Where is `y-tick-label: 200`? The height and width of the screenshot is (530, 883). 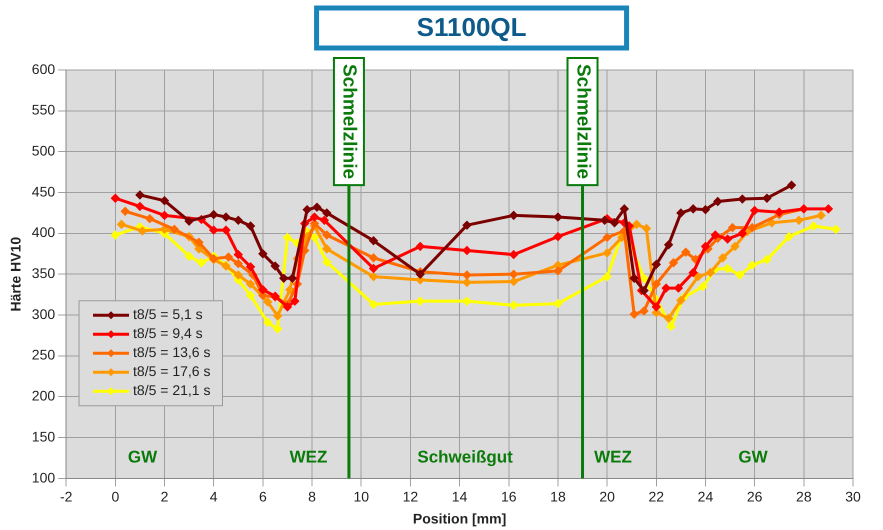 y-tick-label: 200 is located at coordinates (44, 396).